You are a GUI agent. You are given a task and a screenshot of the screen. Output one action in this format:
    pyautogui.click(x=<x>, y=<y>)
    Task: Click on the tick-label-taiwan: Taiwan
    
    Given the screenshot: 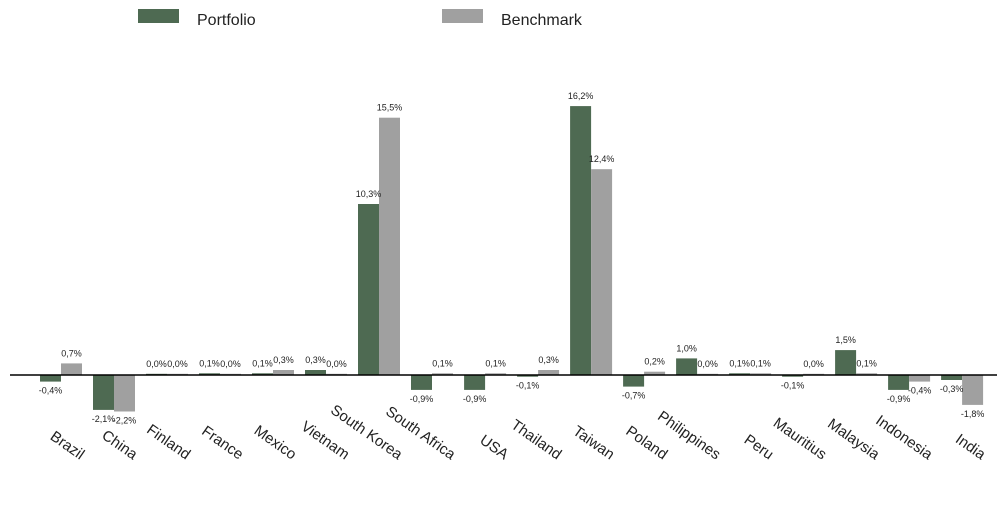 What is the action you would take?
    pyautogui.click(x=594, y=443)
    